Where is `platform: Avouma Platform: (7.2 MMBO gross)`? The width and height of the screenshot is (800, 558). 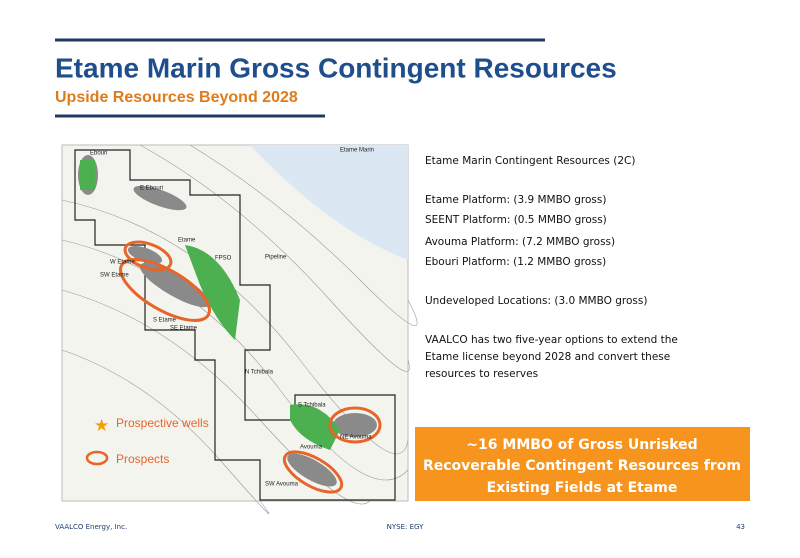
platform: Avouma Platform: (7.2 MMBO gross) is located at coordinates (520, 242).